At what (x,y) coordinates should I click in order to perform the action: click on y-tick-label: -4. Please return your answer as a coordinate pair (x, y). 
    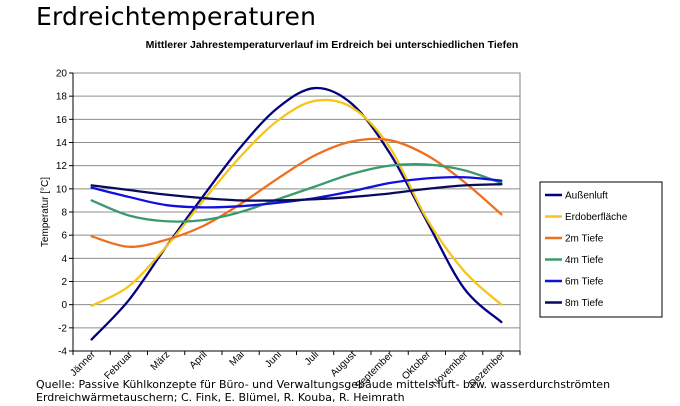
    Looking at the image, I should click on (62, 352).